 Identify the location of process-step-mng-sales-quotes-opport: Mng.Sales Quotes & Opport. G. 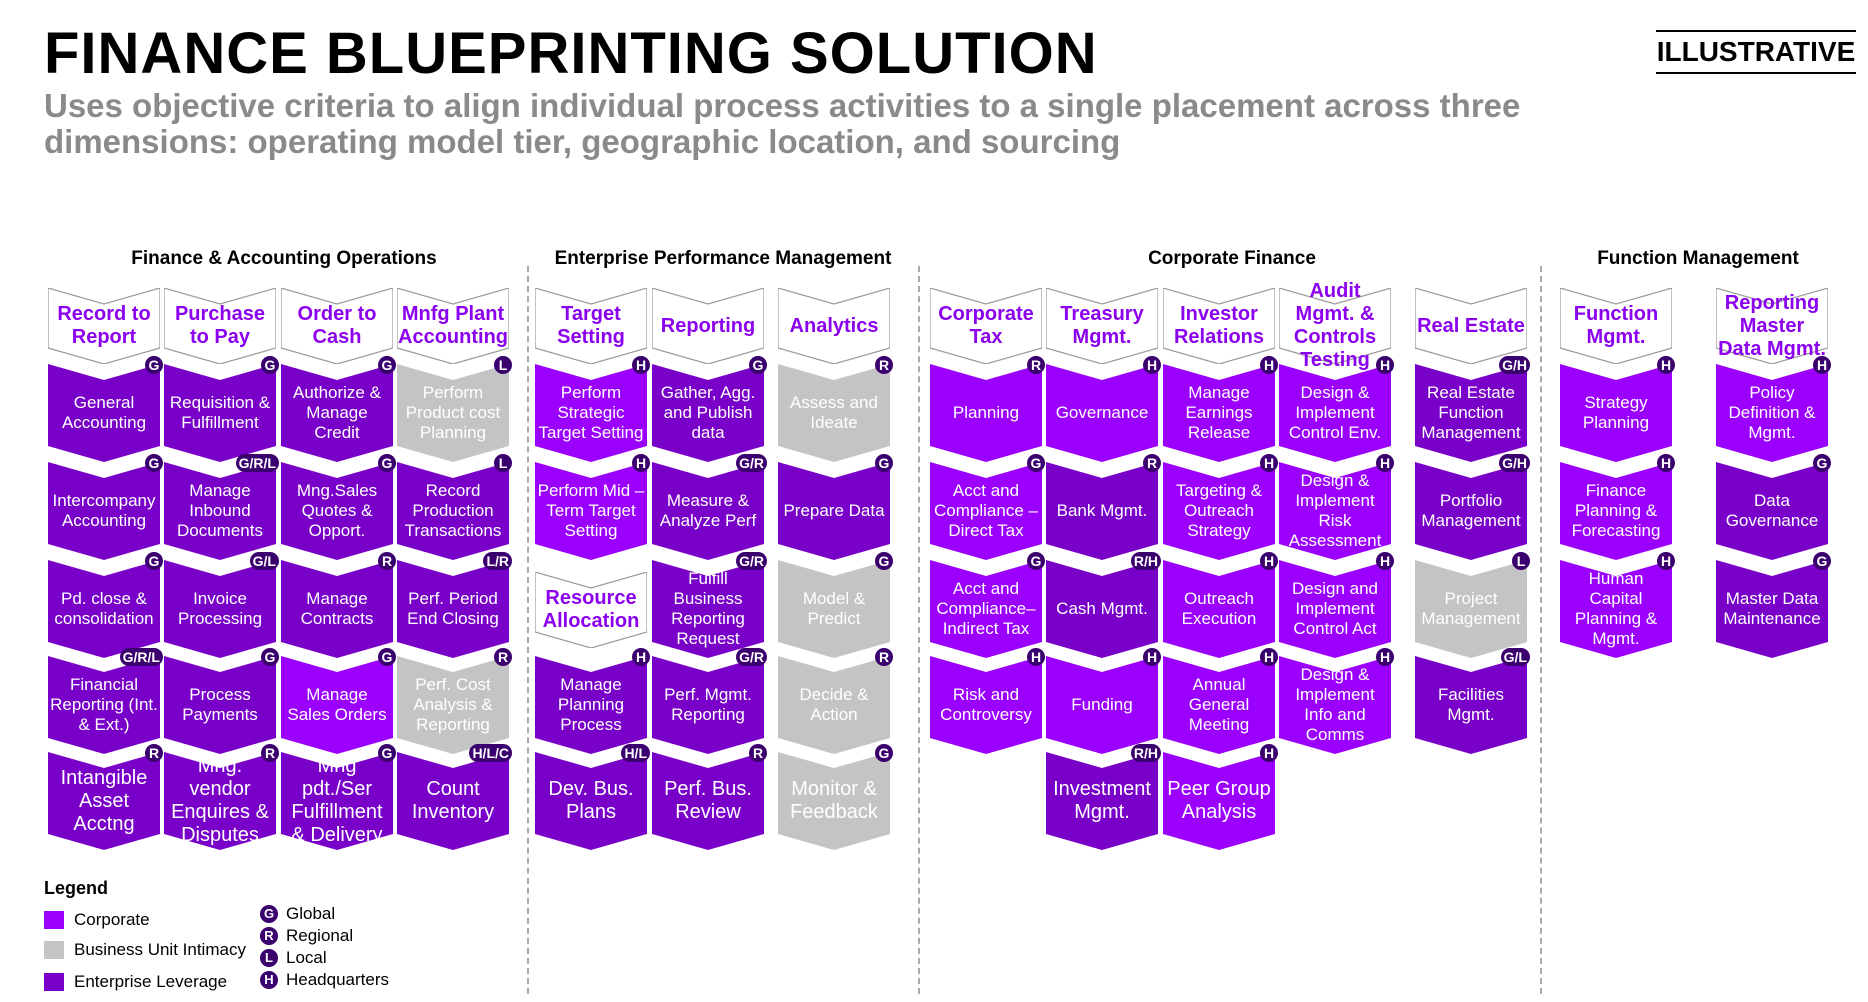
(338, 507).